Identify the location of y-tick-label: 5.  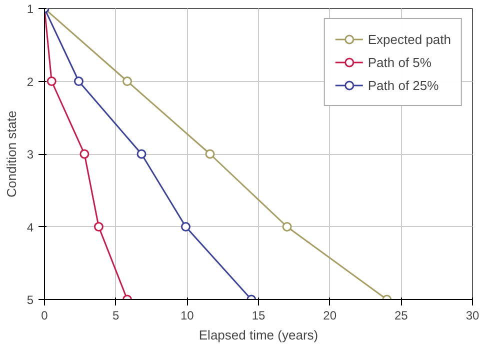
(30, 300).